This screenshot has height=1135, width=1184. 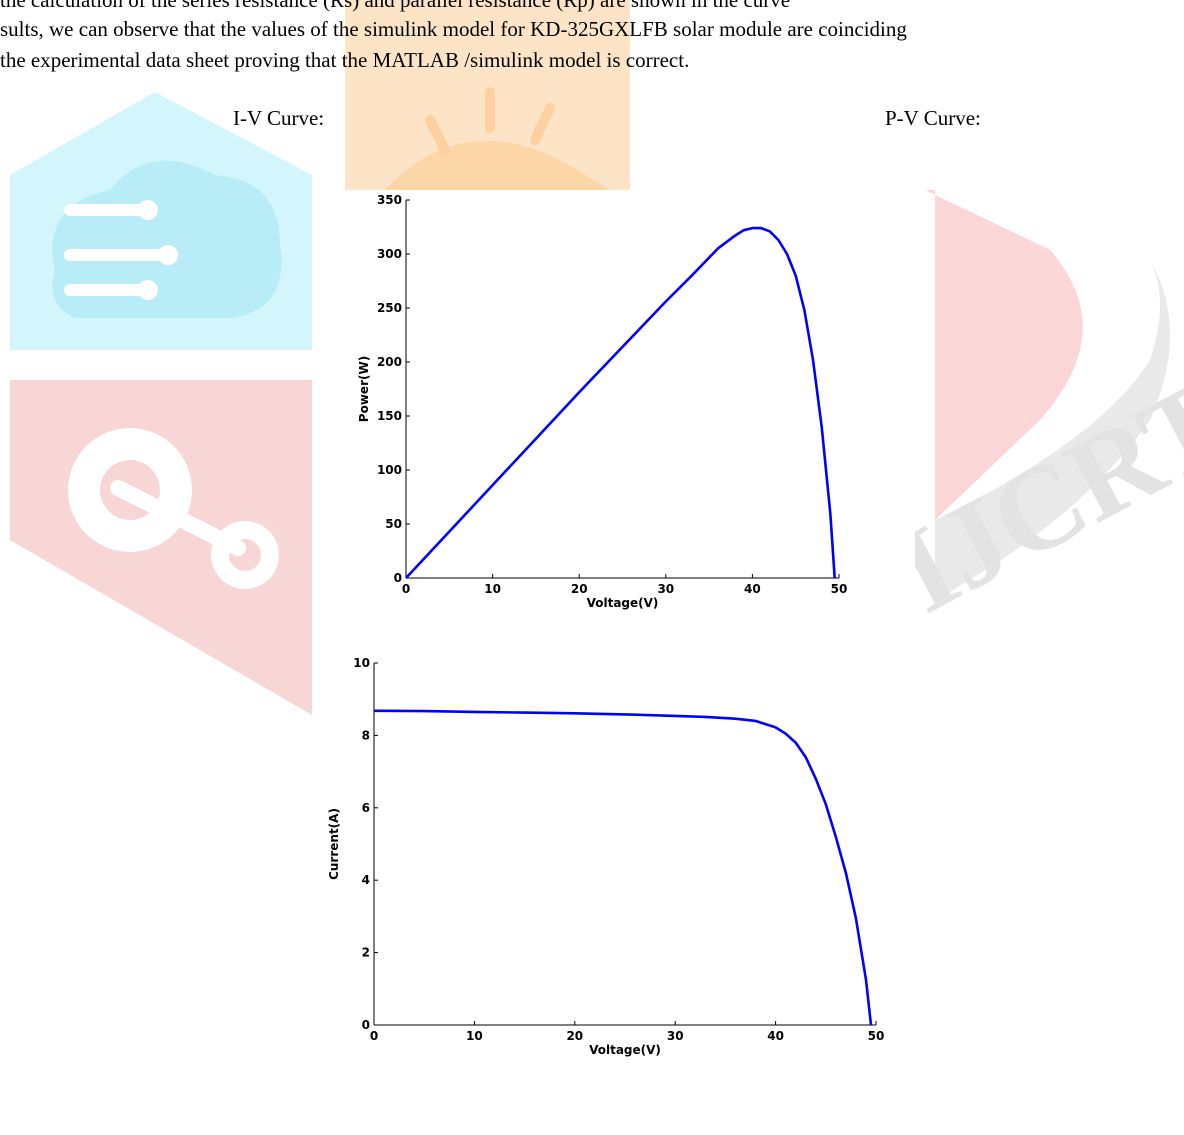 I want to click on iv-x-axis-label: Voltage(V), so click(x=625, y=1050).